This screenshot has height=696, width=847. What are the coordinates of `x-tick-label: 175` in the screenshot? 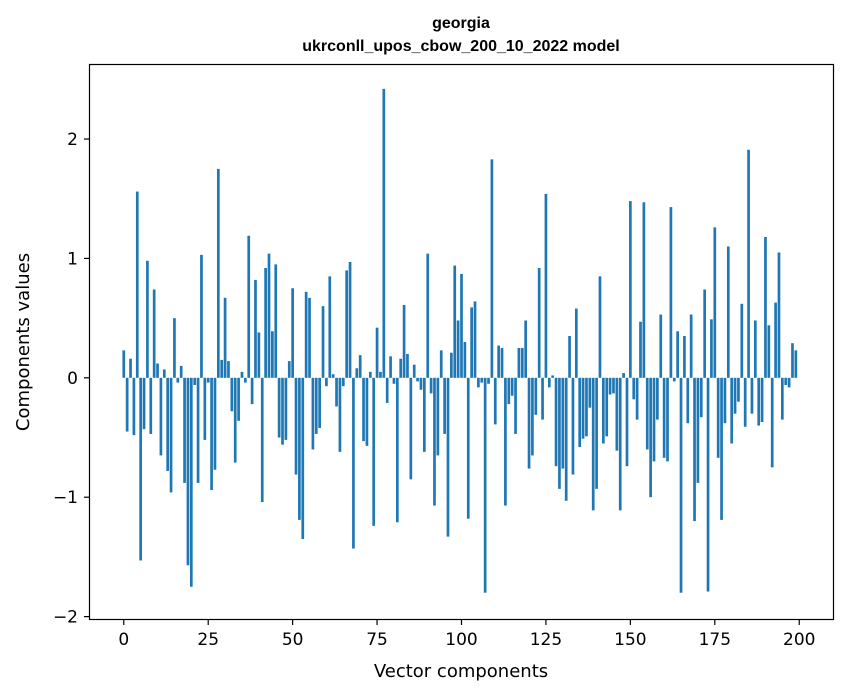 It's located at (715, 640).